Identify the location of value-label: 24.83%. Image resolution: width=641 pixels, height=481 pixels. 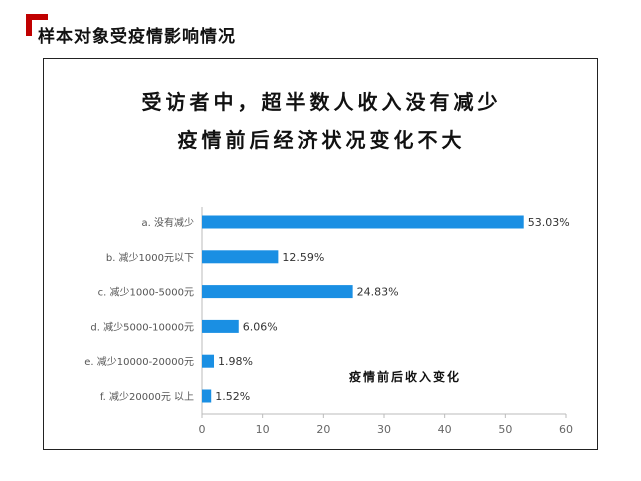
(378, 292).